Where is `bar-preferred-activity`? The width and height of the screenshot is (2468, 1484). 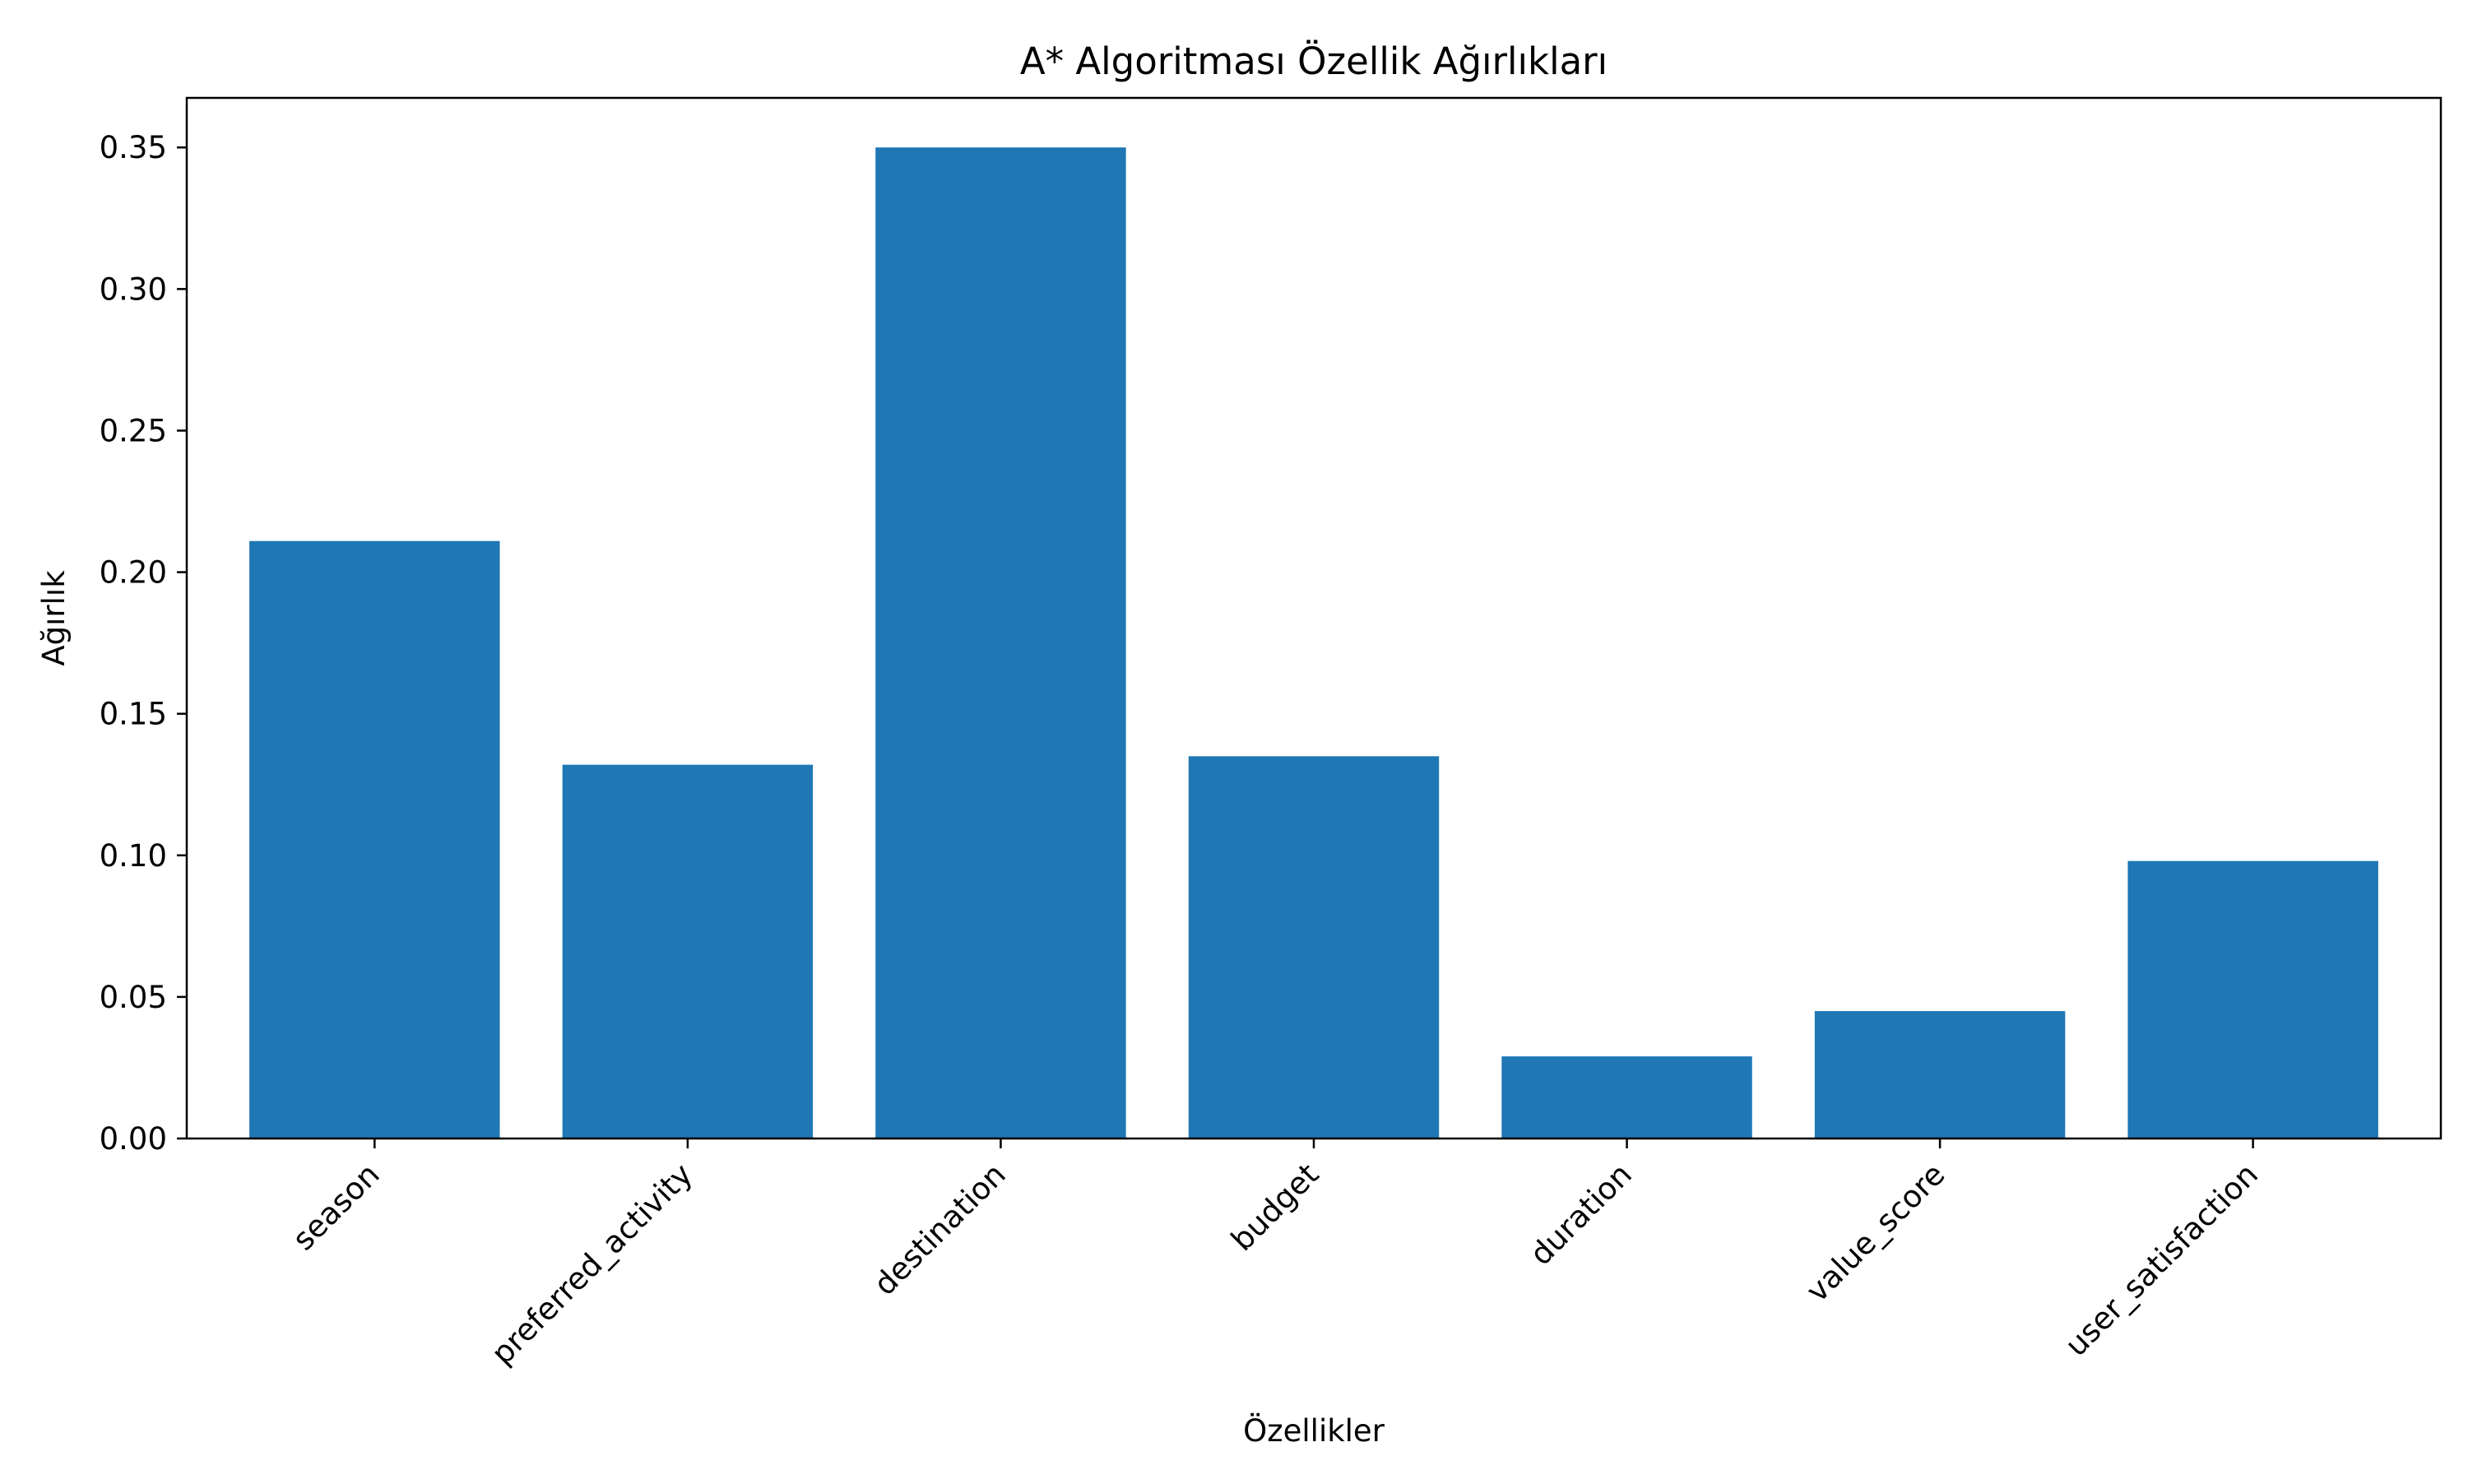
bar-preferred-activity is located at coordinates (688, 952).